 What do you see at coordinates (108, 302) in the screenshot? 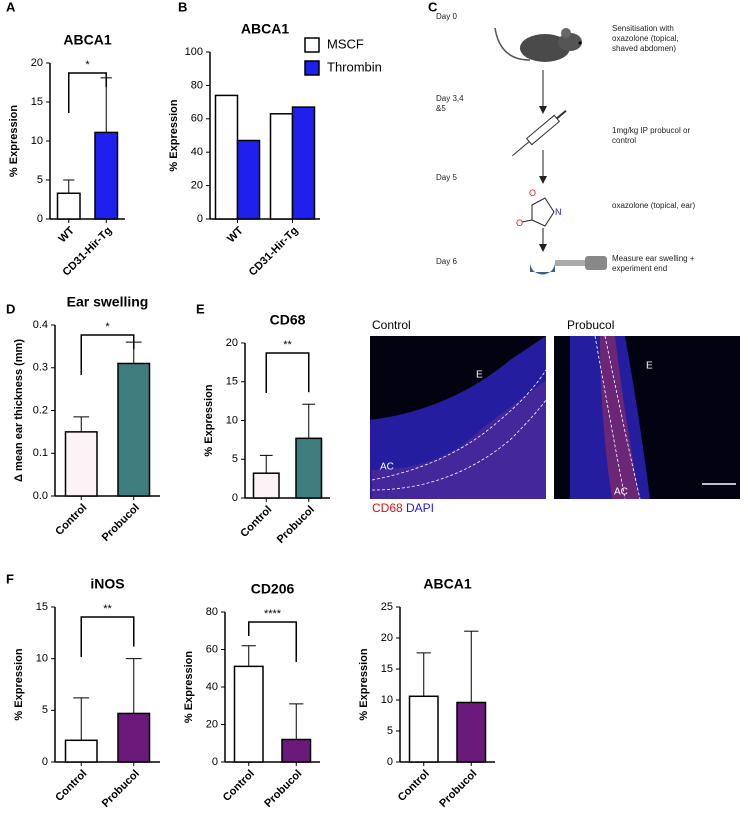
I see `chart-title: Ear swelling` at bounding box center [108, 302].